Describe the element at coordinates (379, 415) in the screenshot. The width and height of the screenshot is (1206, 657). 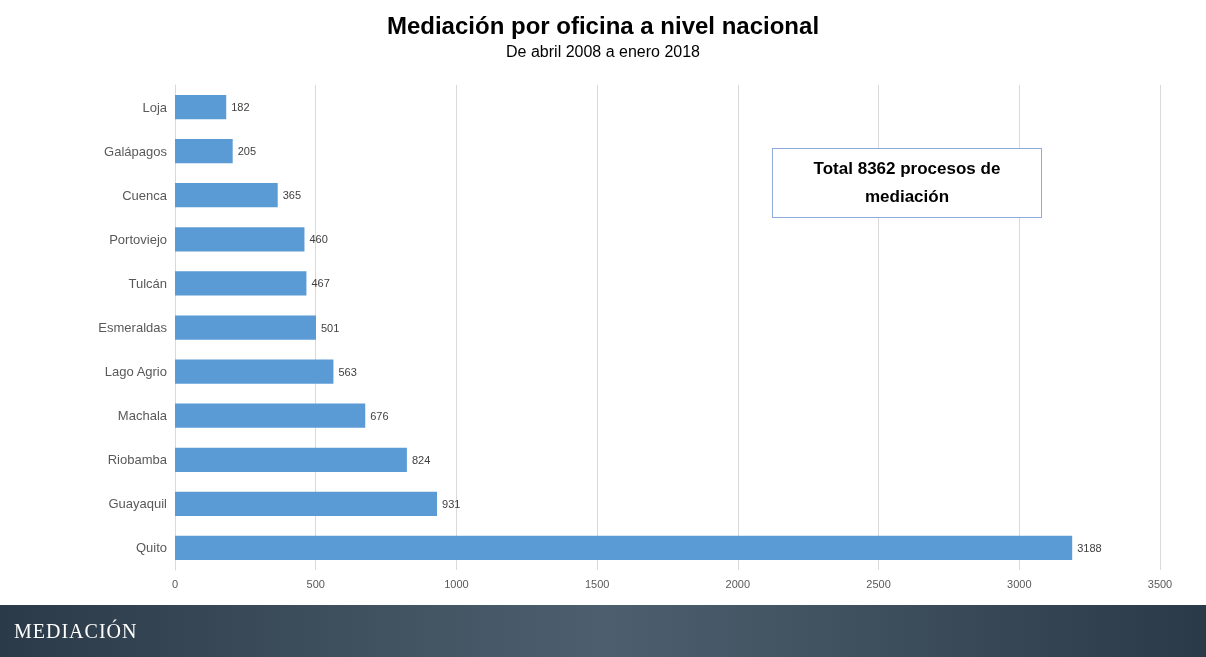
I see `data-label: 676` at that location.